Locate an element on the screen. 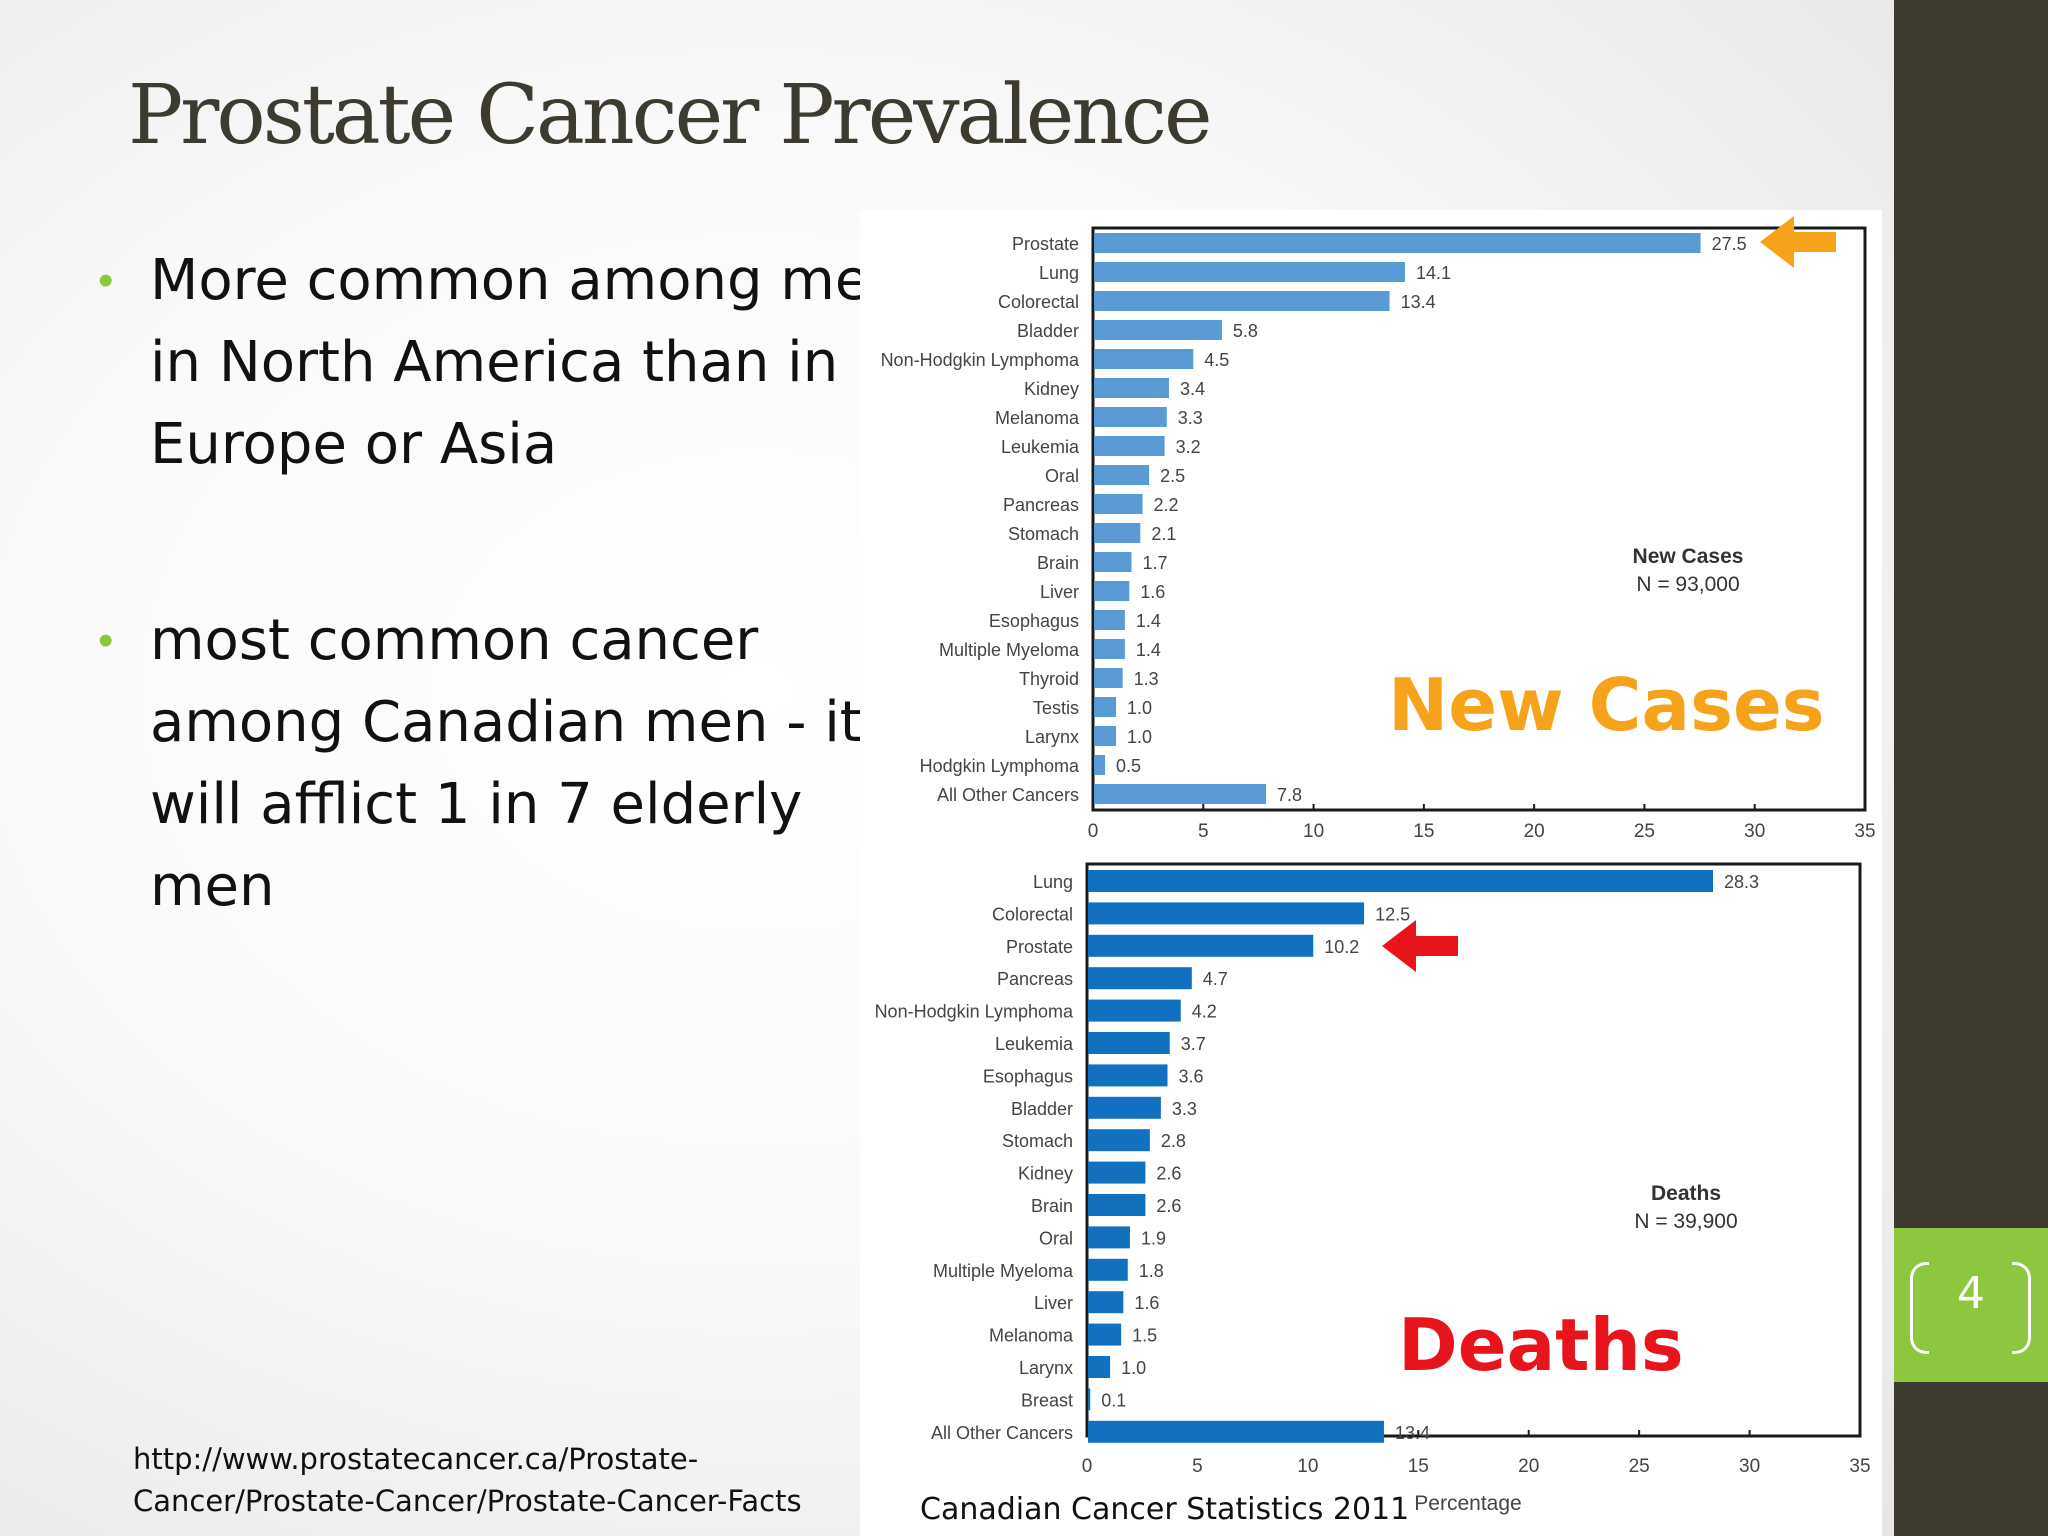  category-label: Non-Hodgkin Lymphoma is located at coordinates (974, 1012).